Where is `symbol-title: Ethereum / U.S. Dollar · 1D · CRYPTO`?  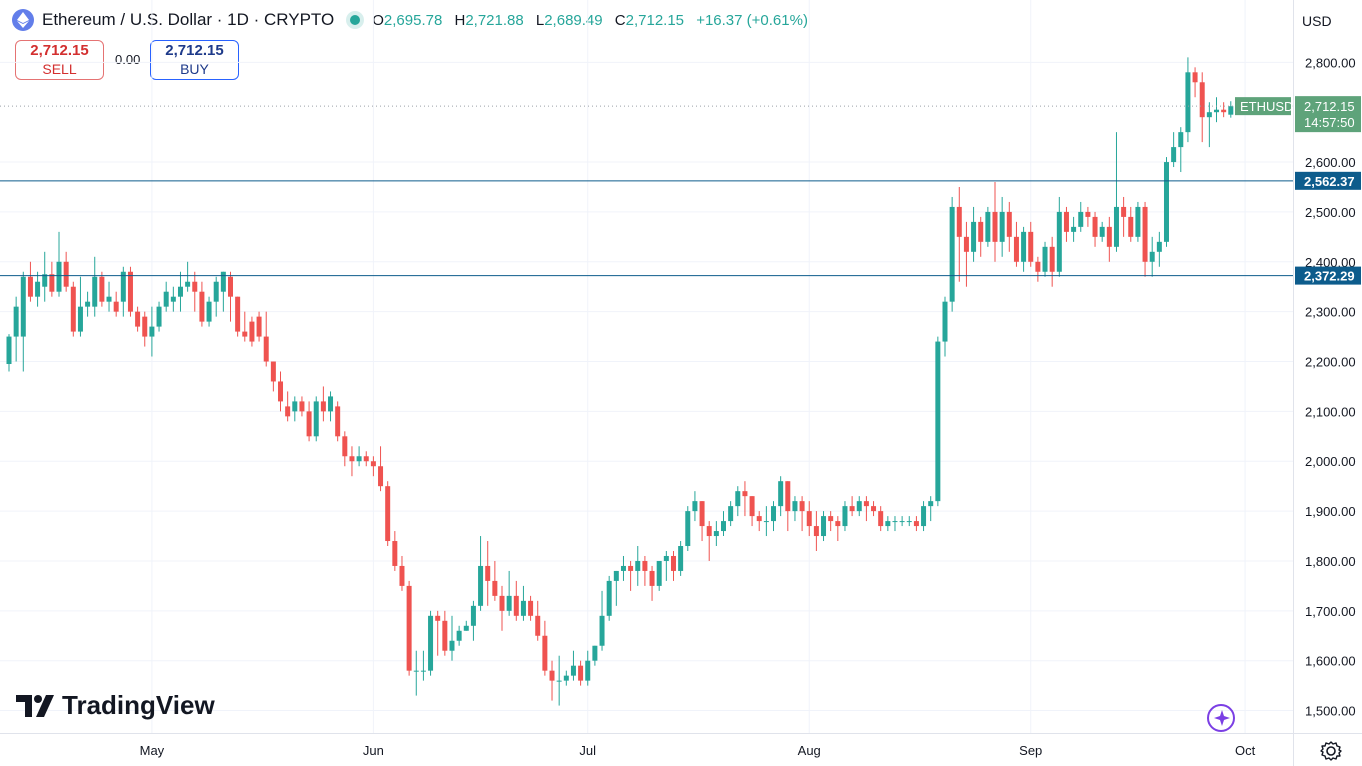
symbol-title: Ethereum / U.S. Dollar · 1D · CRYPTO is located at coordinates (188, 19).